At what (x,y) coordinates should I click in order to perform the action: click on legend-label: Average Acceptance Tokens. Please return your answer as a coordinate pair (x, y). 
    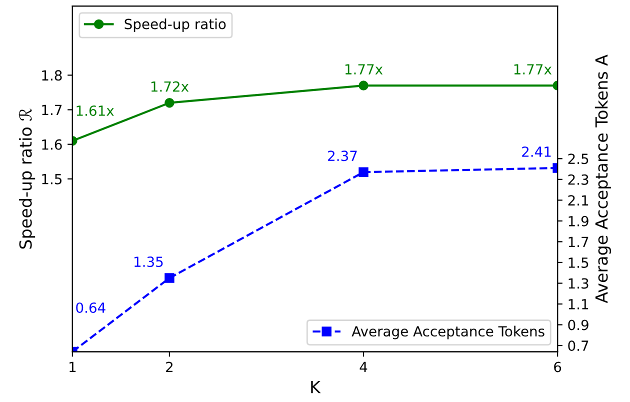
    Looking at the image, I should click on (448, 333).